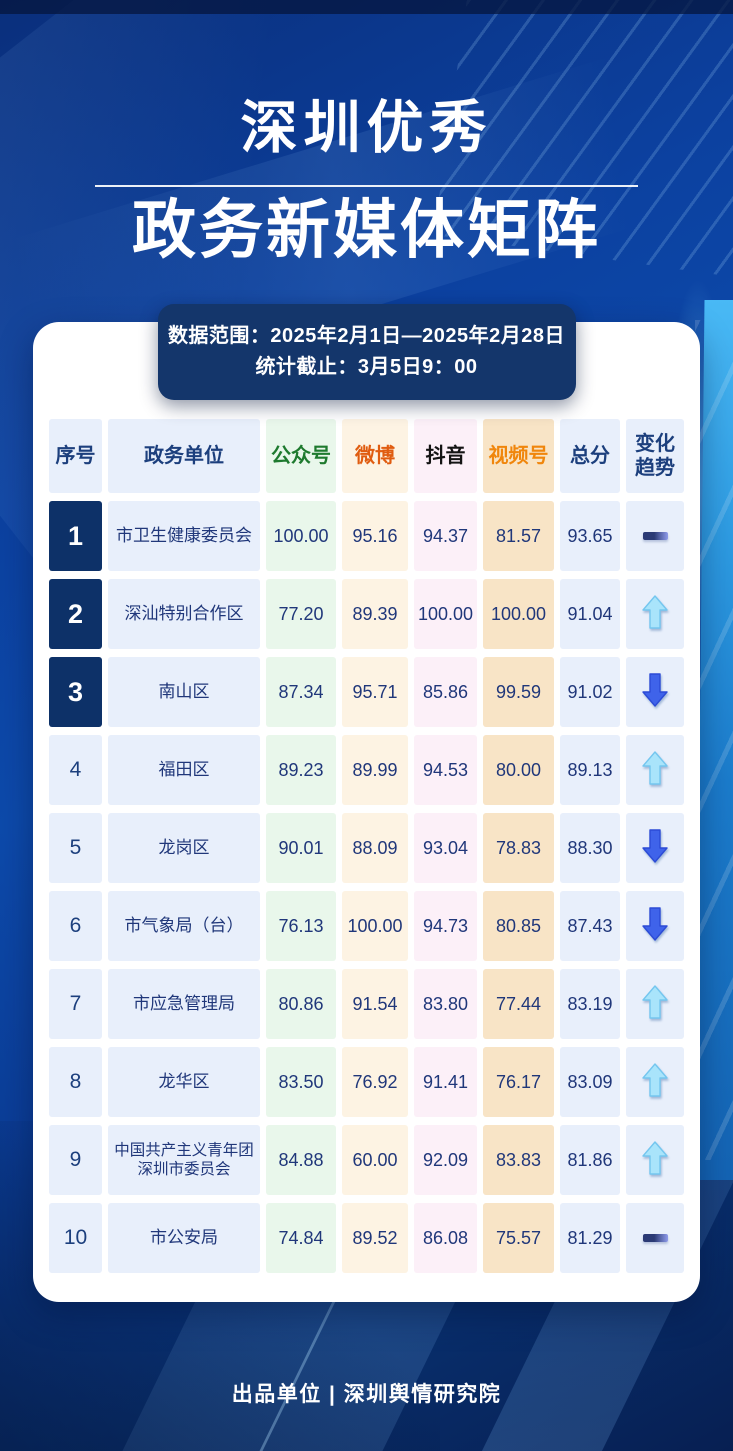 The width and height of the screenshot is (733, 1451). What do you see at coordinates (301, 614) in the screenshot?
I see `gzh-score-cell: 77.20` at bounding box center [301, 614].